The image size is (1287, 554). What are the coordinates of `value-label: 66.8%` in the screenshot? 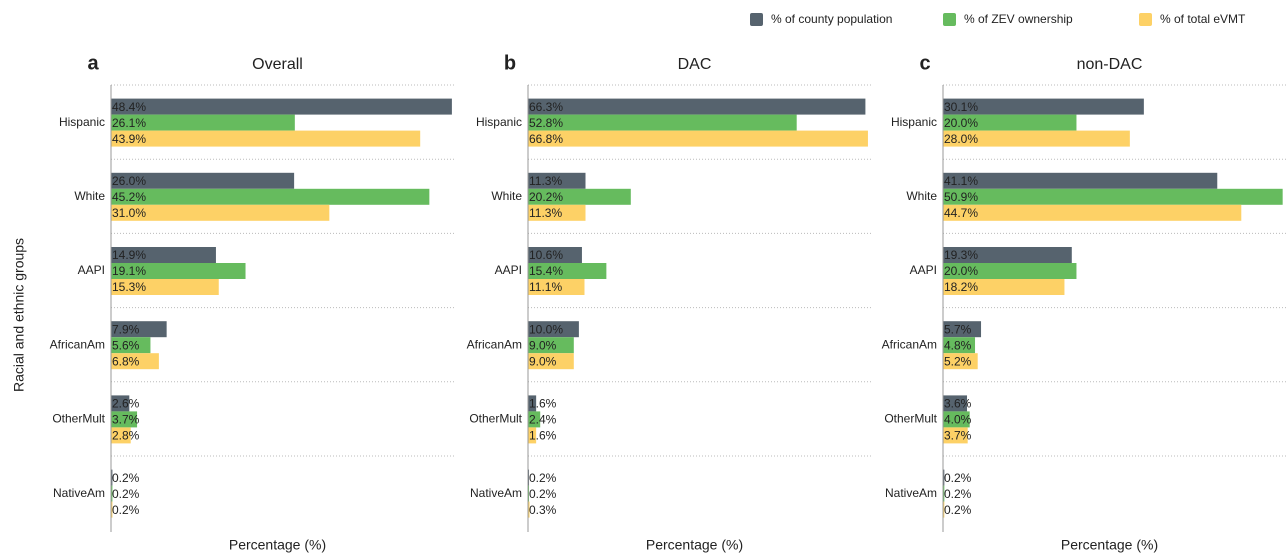 It's located at (546, 139).